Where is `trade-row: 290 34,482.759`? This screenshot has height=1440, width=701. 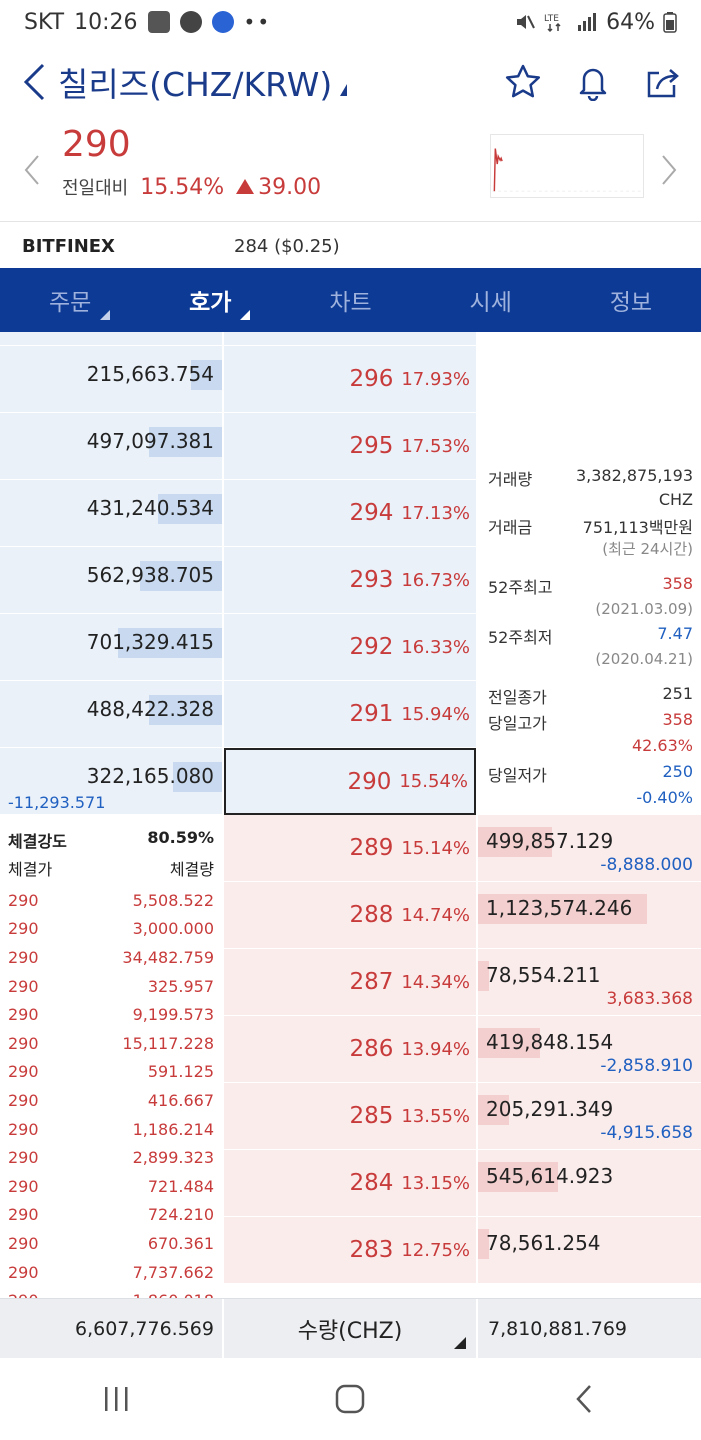
trade-row: 290 34,482.759 is located at coordinates (111, 957).